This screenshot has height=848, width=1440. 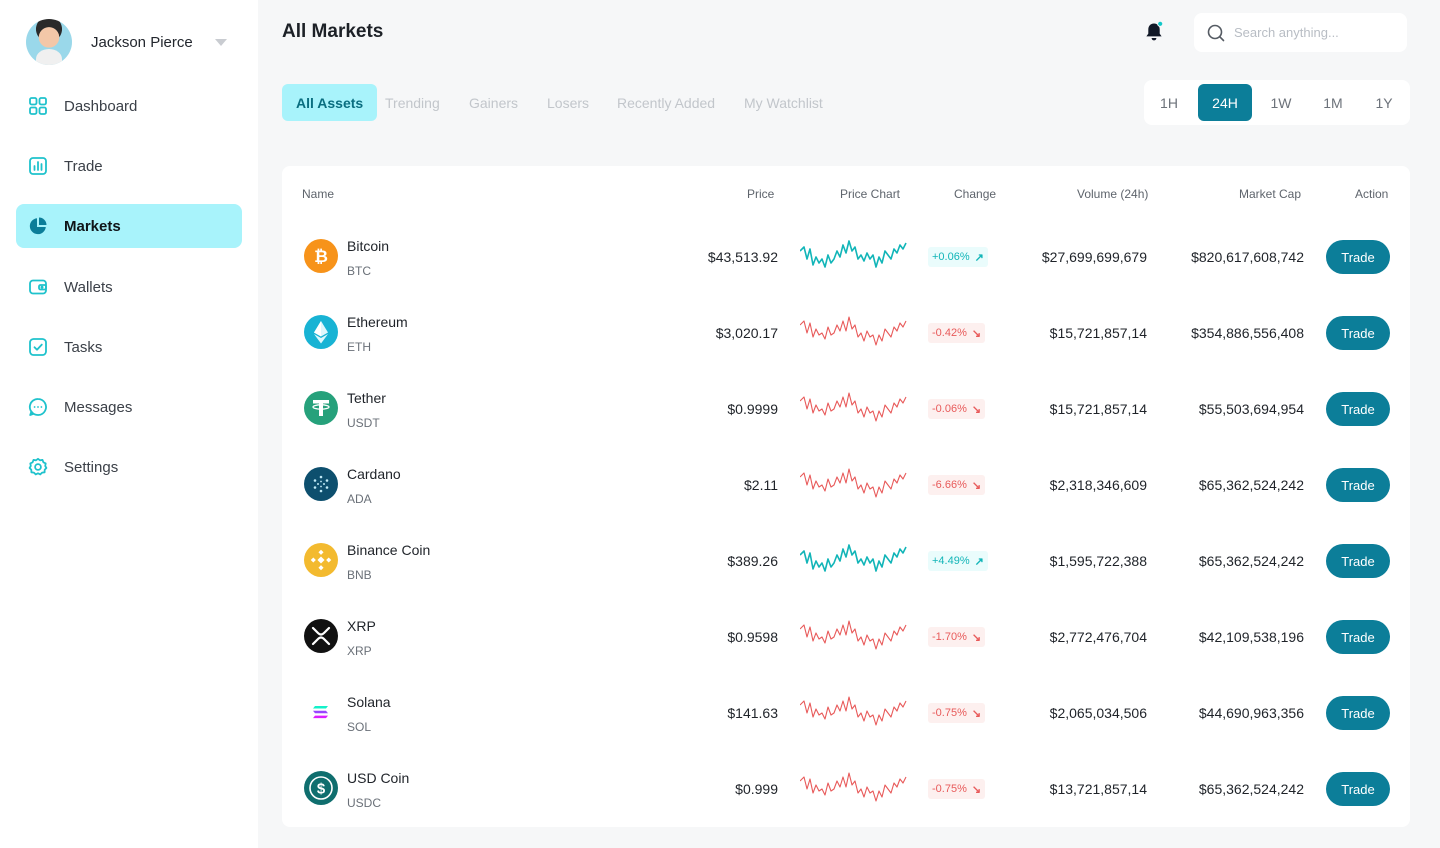 What do you see at coordinates (412, 102) in the screenshot?
I see `tab-trending: Trending` at bounding box center [412, 102].